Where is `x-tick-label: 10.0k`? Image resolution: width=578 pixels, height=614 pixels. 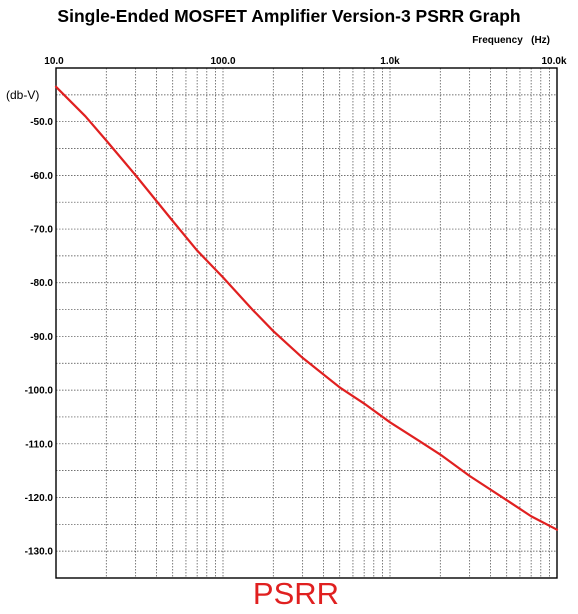 x-tick-label: 10.0k is located at coordinates (553, 61).